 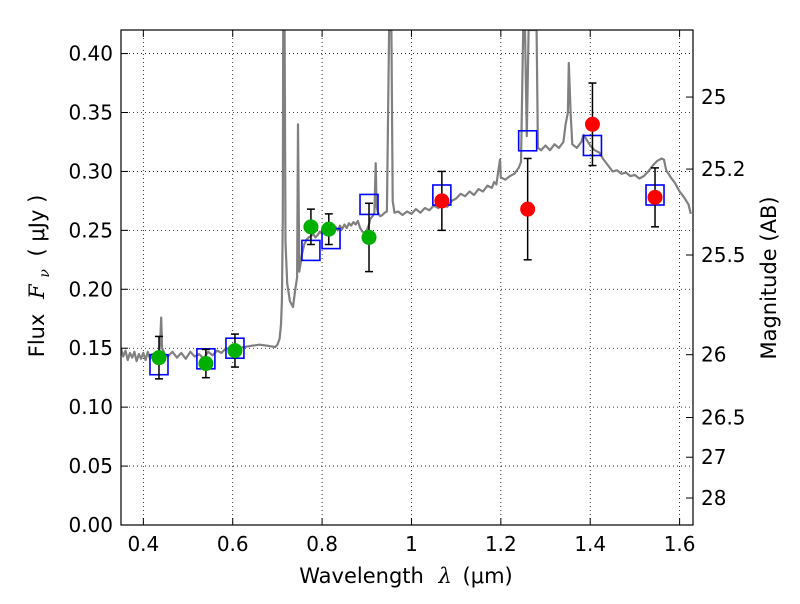 What do you see at coordinates (90, 230) in the screenshot?
I see `y-tick-label: 0.25` at bounding box center [90, 230].